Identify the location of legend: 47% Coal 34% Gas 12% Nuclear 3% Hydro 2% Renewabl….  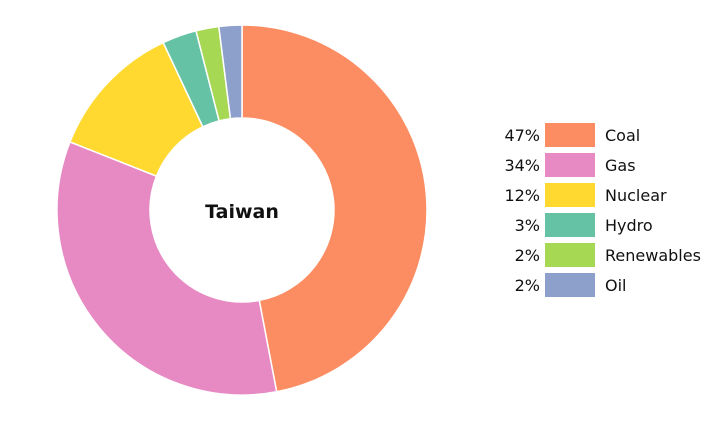
(602, 210).